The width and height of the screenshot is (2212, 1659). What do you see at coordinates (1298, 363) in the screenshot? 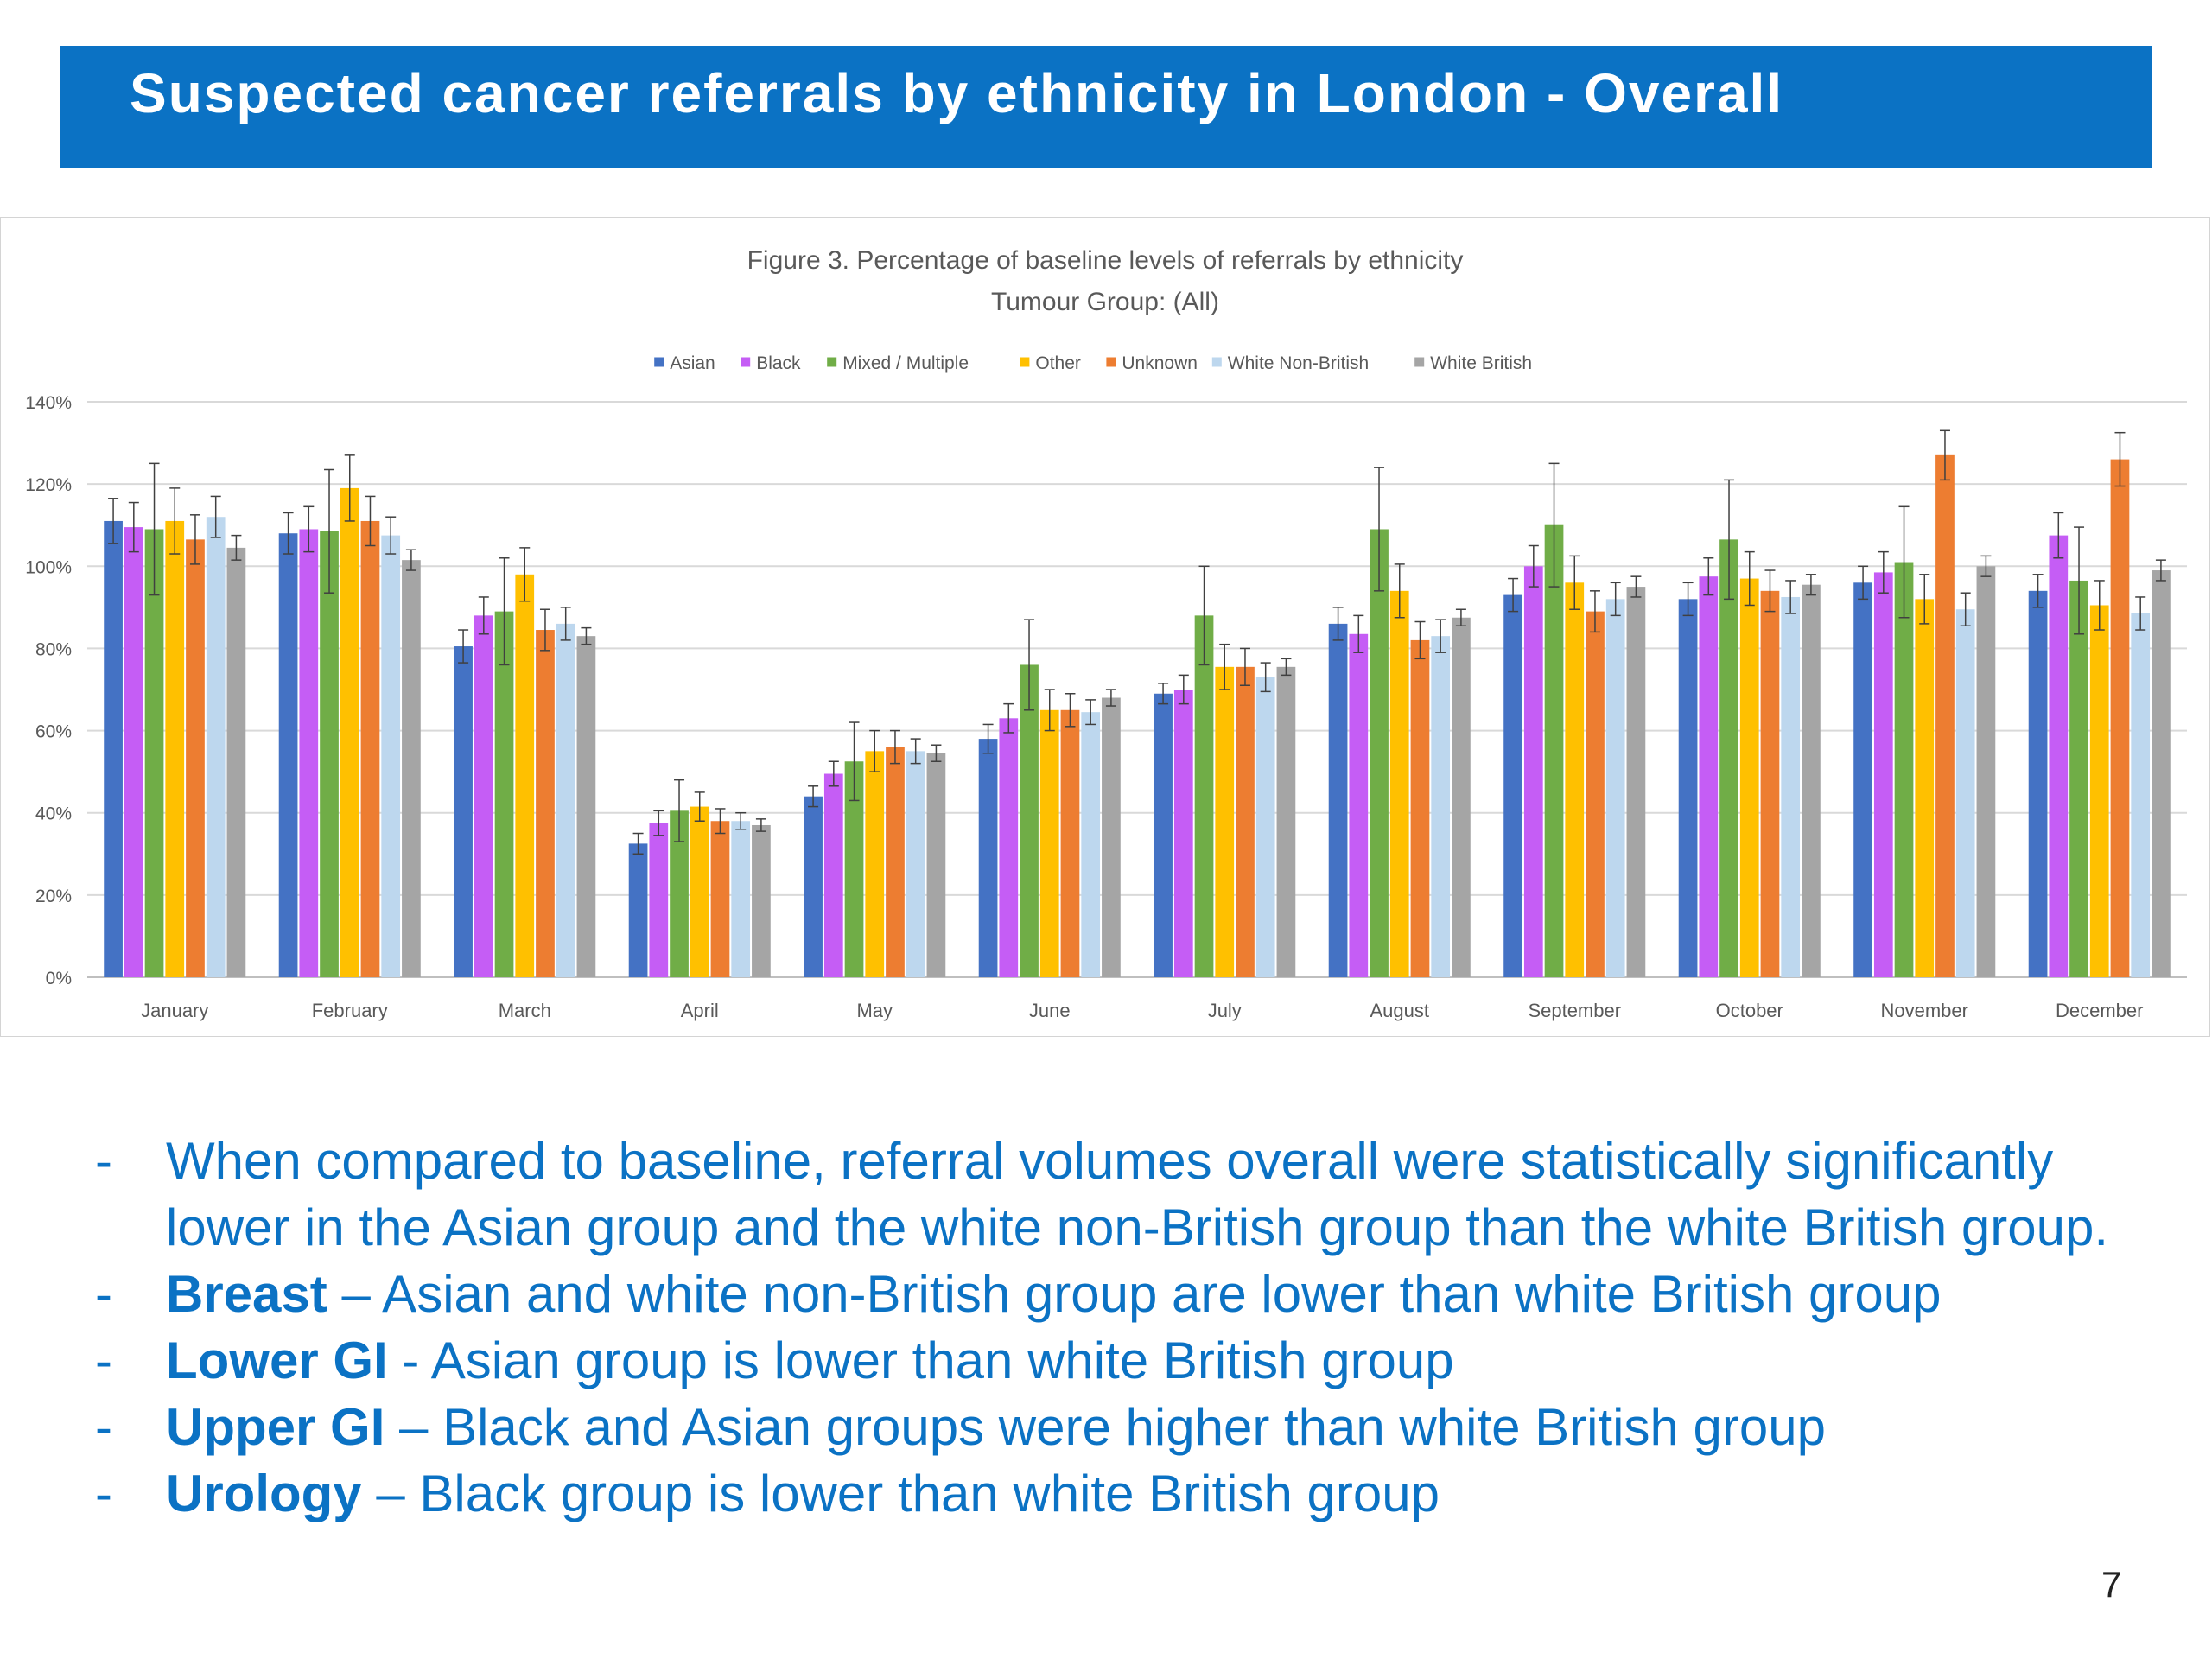
I see `legend-label: White Non-British` at bounding box center [1298, 363].